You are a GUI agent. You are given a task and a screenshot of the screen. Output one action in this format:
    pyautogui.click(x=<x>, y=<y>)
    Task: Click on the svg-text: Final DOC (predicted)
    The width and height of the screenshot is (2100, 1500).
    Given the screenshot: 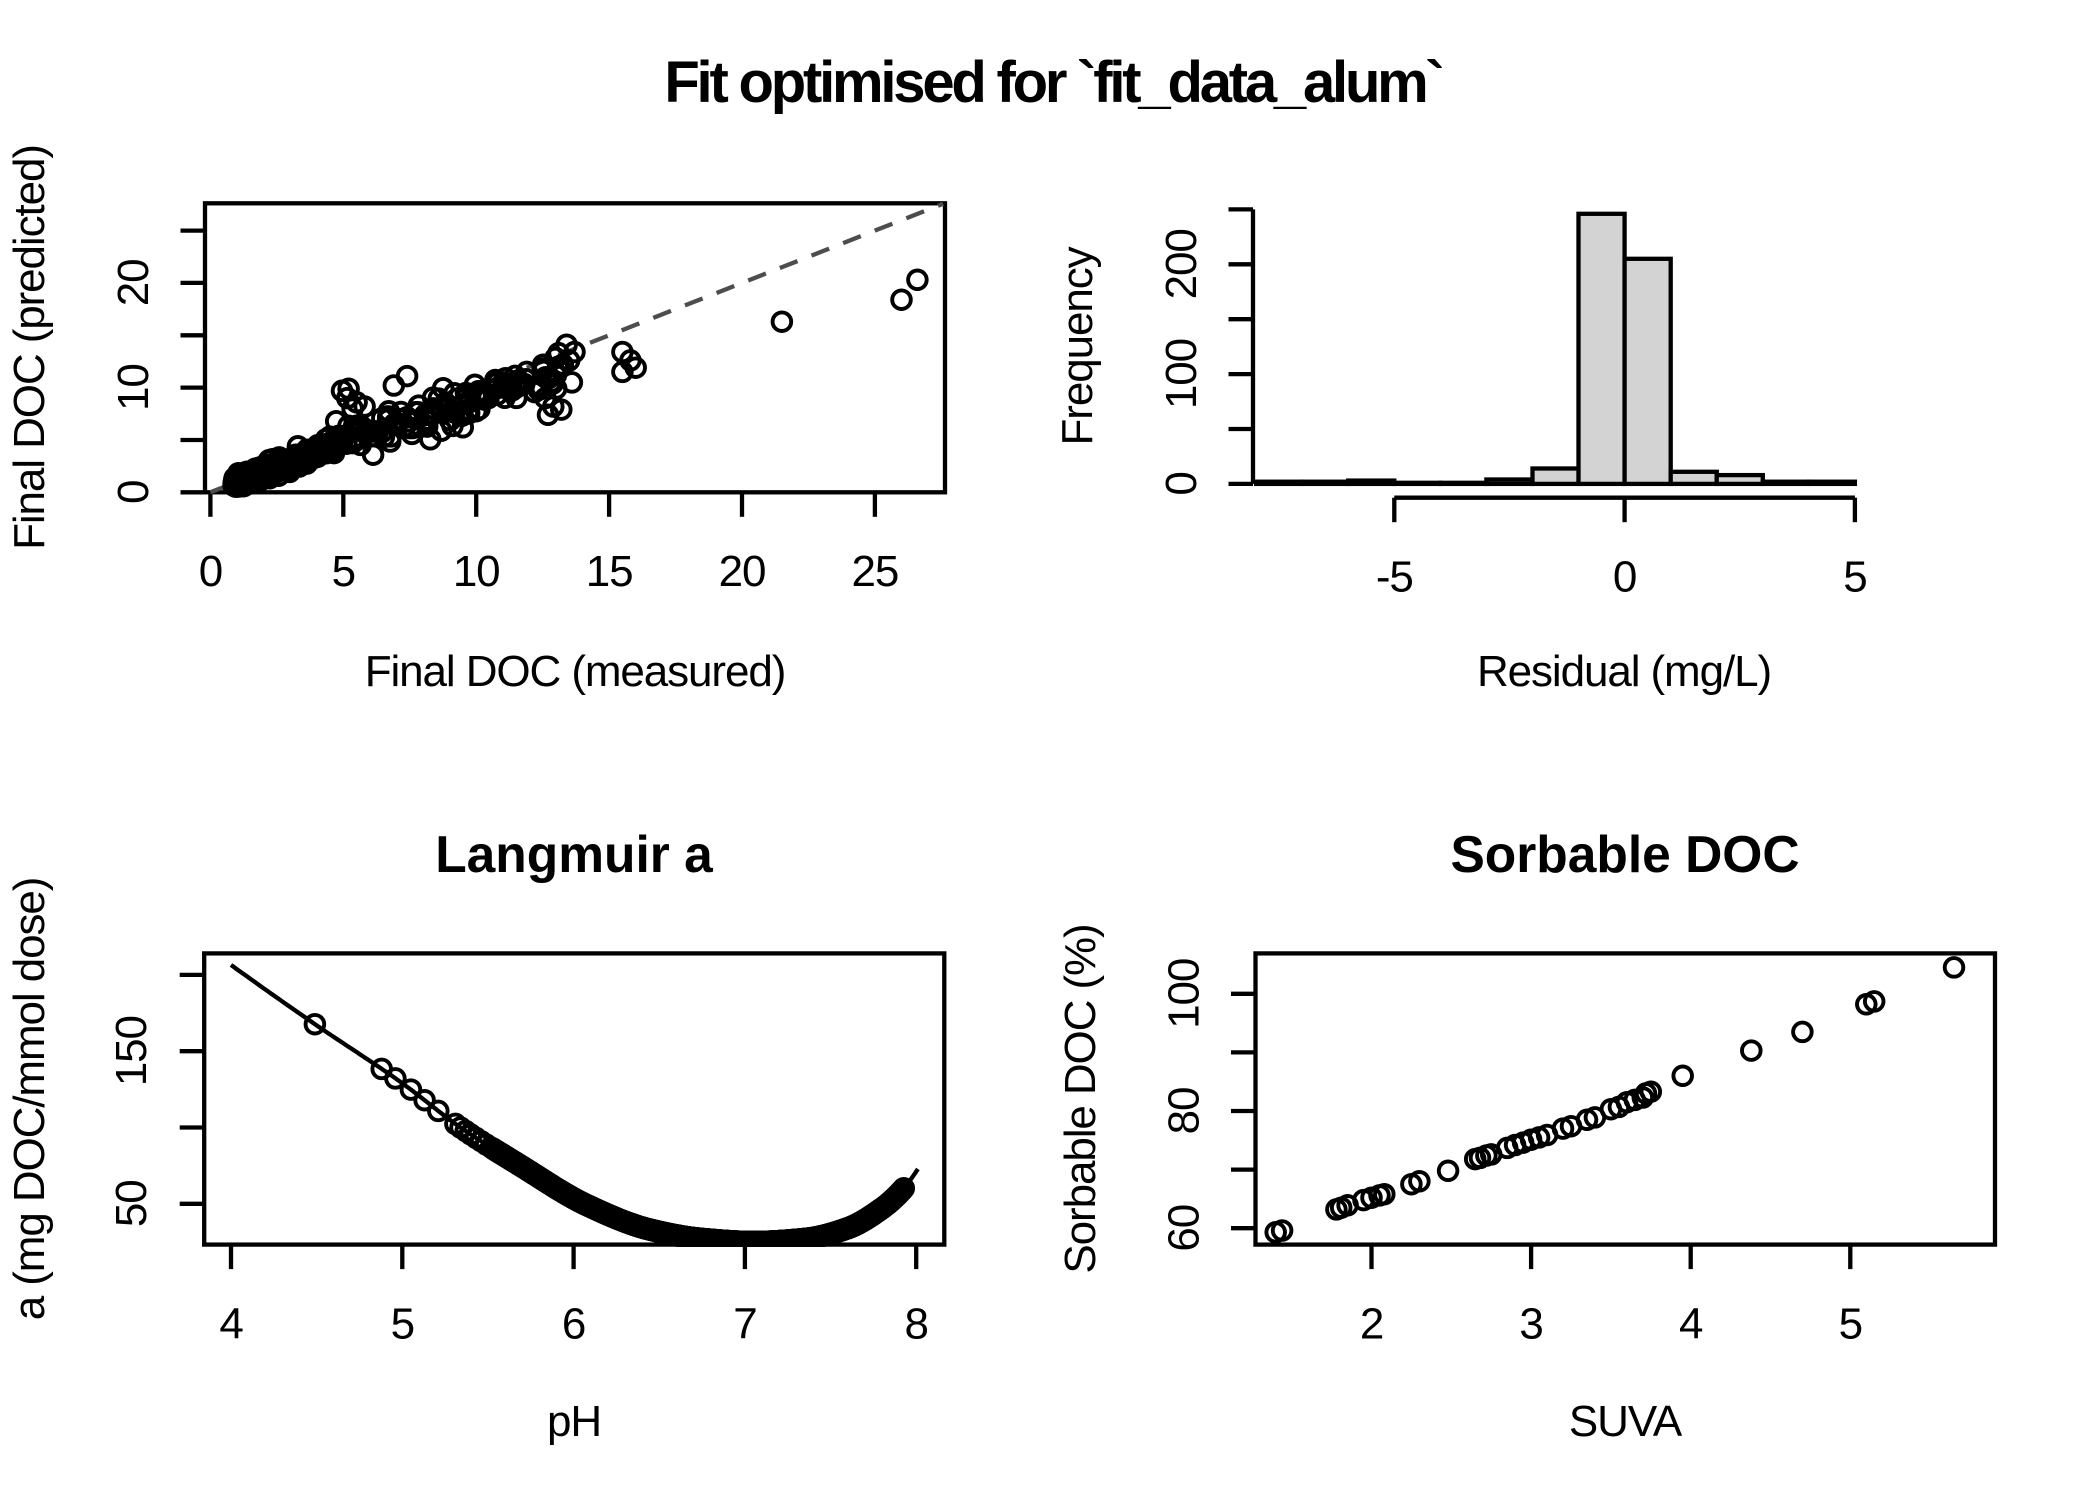 What is the action you would take?
    pyautogui.click(x=29, y=347)
    